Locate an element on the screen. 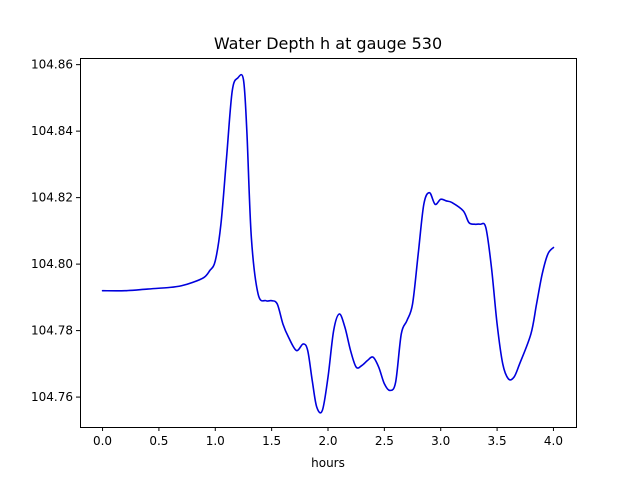 The width and height of the screenshot is (640, 480). y-tick-label: 104.76 is located at coordinates (52, 397).